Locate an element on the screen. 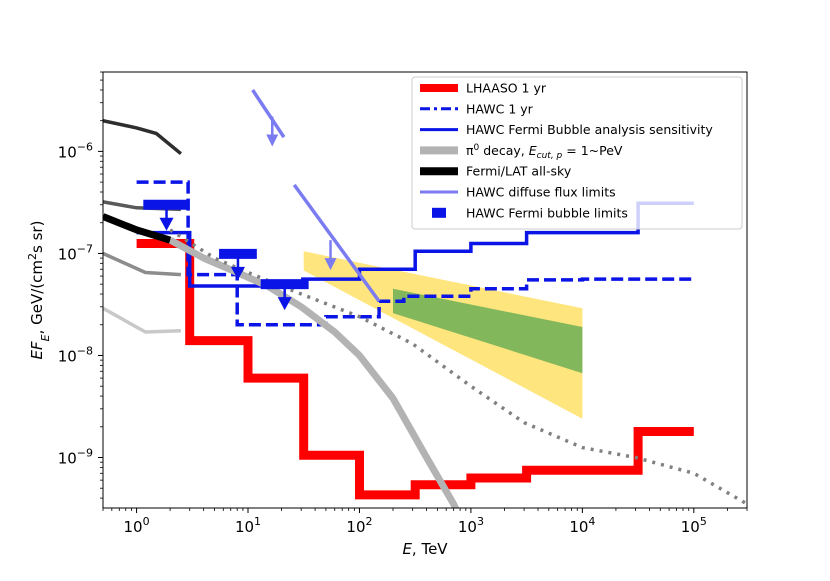  legend-entry-1: HAWC 1 yr is located at coordinates (477, 108).